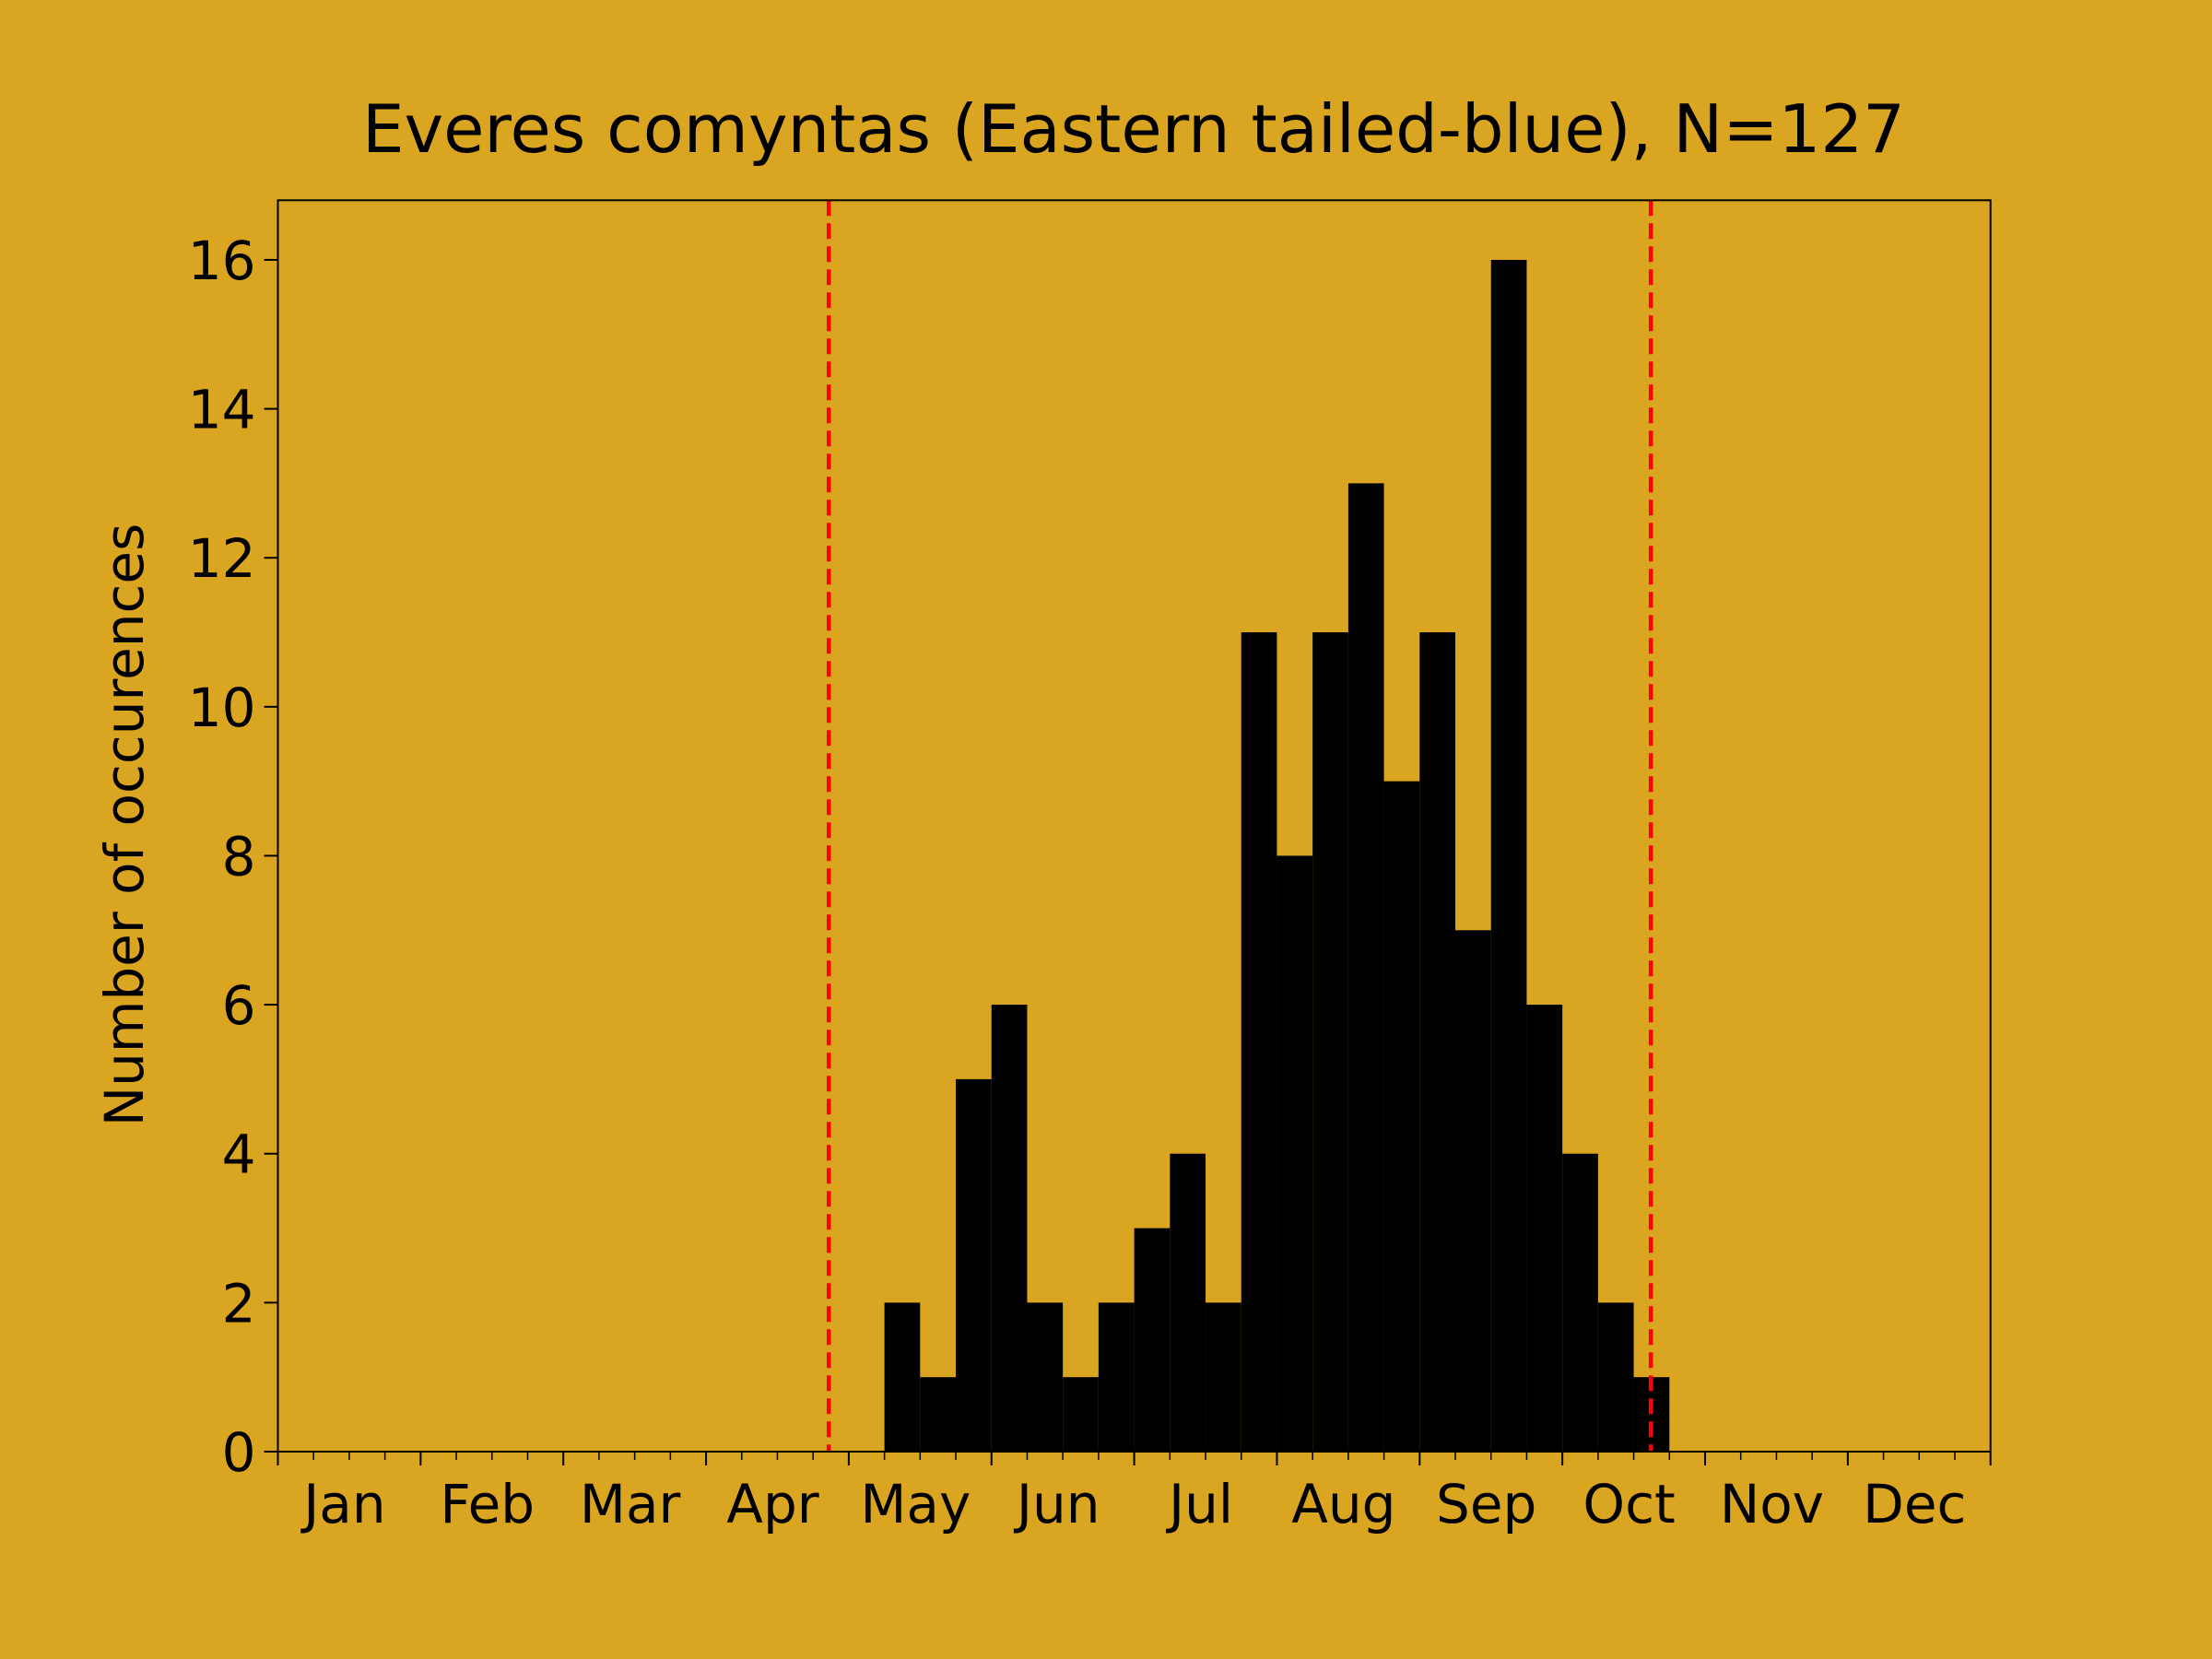 This screenshot has height=1659, width=2212. What do you see at coordinates (1629, 1504) in the screenshot?
I see `x-tick-label: Oct` at bounding box center [1629, 1504].